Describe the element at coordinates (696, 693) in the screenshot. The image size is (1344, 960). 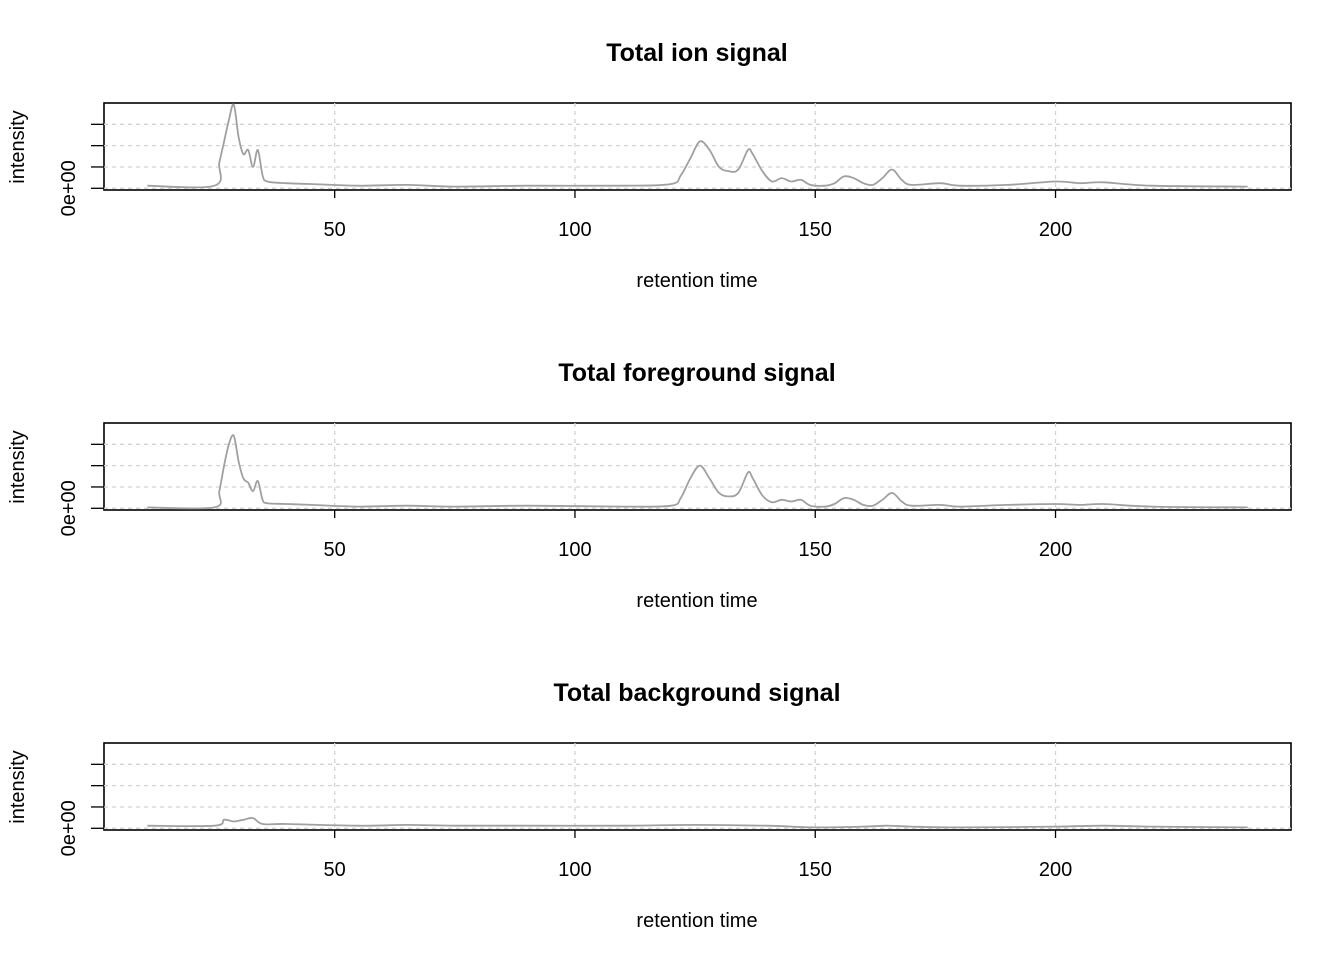
I see `chart-title: Total background signal` at that location.